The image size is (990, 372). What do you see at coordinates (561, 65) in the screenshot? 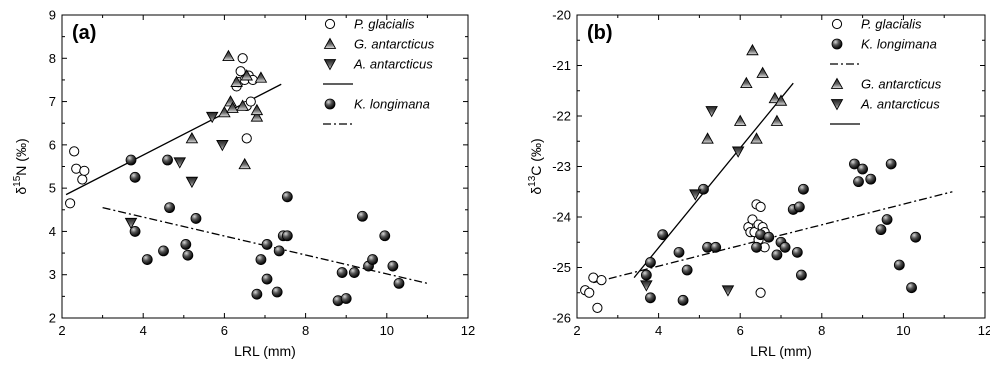
I see `y-tick-label: -21` at bounding box center [561, 65].